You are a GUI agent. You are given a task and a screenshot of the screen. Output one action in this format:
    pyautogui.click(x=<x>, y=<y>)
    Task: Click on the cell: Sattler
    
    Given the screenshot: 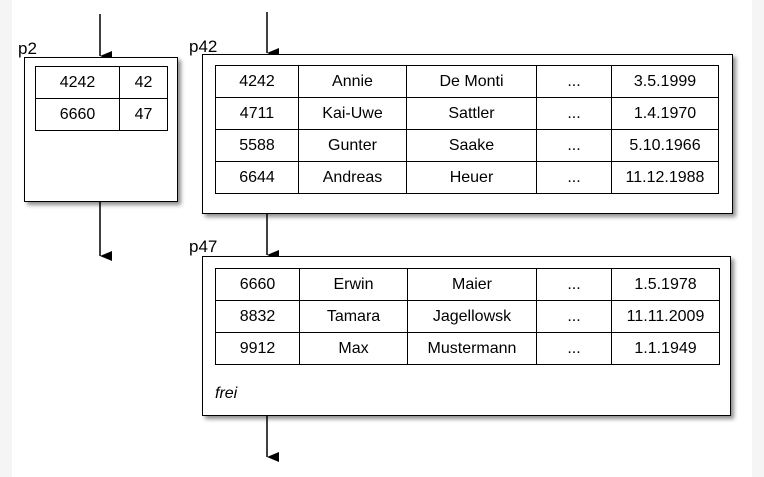 What is the action you would take?
    pyautogui.click(x=471, y=113)
    